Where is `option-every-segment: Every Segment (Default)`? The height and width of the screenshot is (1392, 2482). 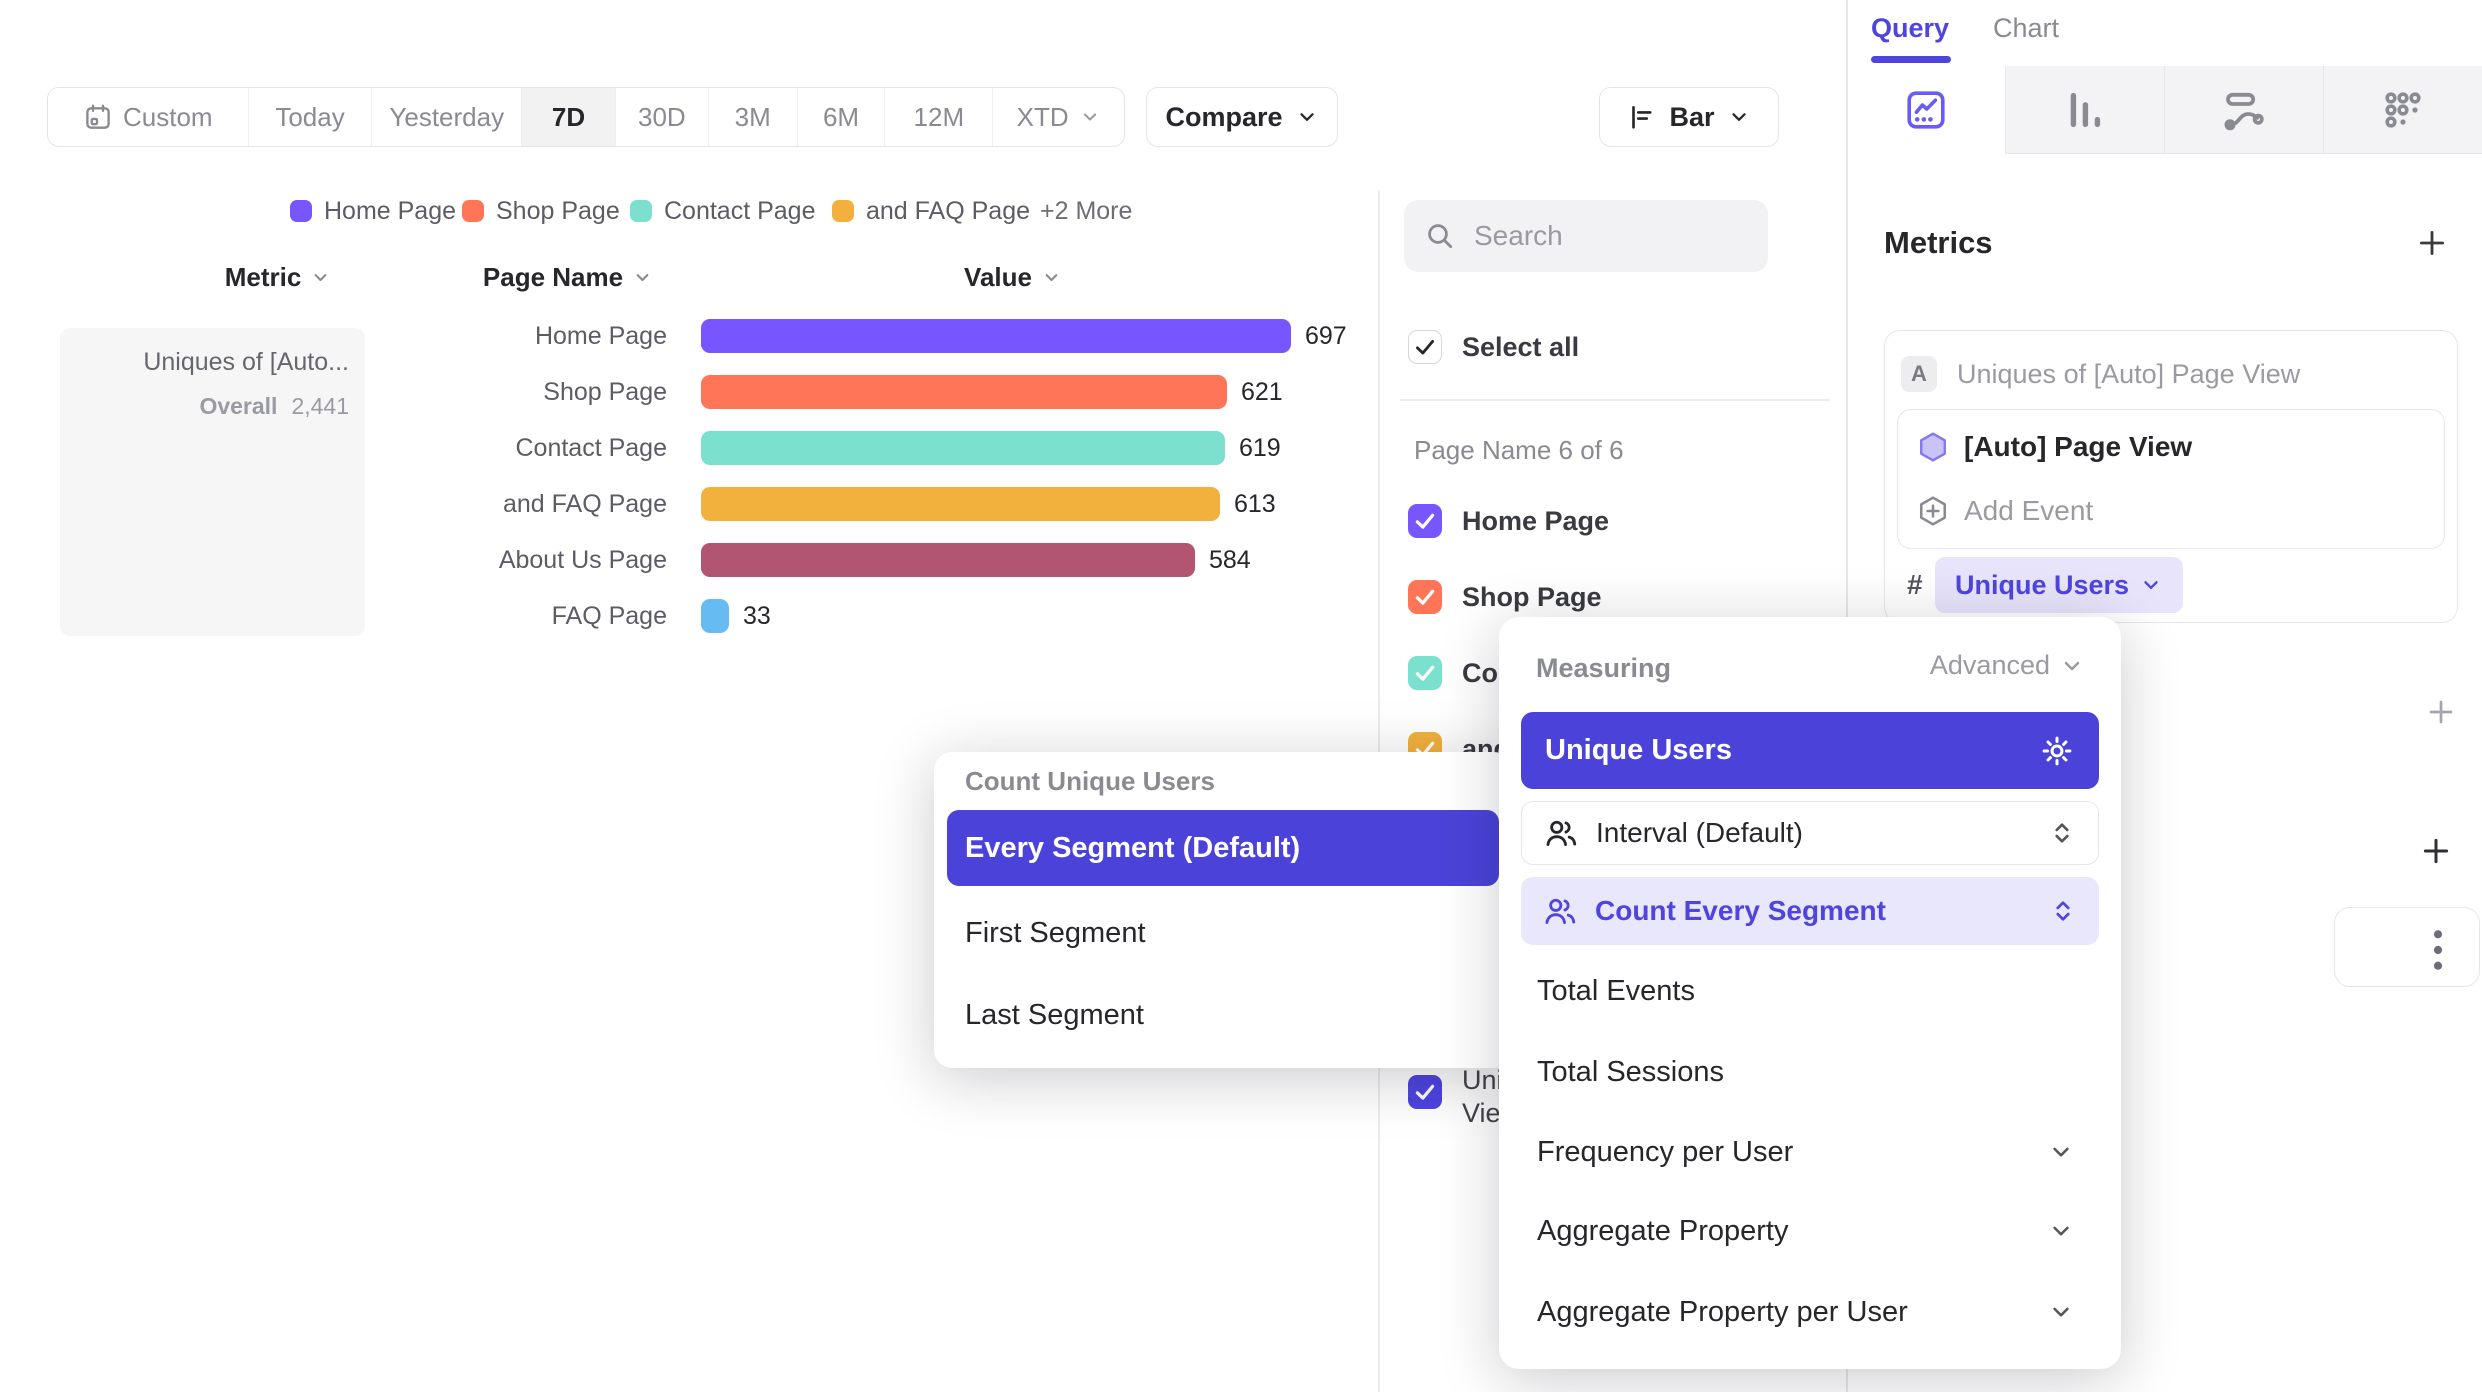 option-every-segment: Every Segment (Default) is located at coordinates (1223, 848).